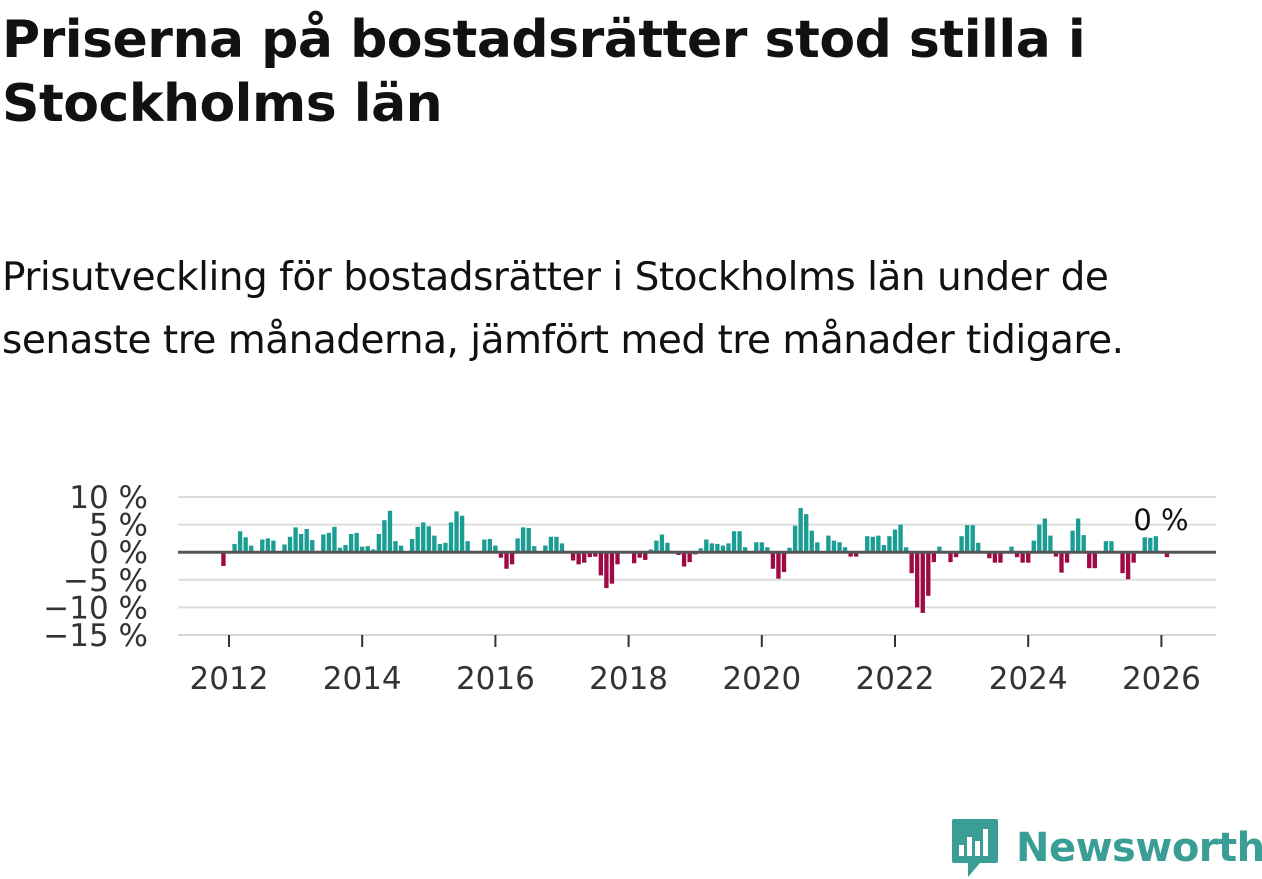  I want to click on x-tick-label: 2018, so click(628, 679).